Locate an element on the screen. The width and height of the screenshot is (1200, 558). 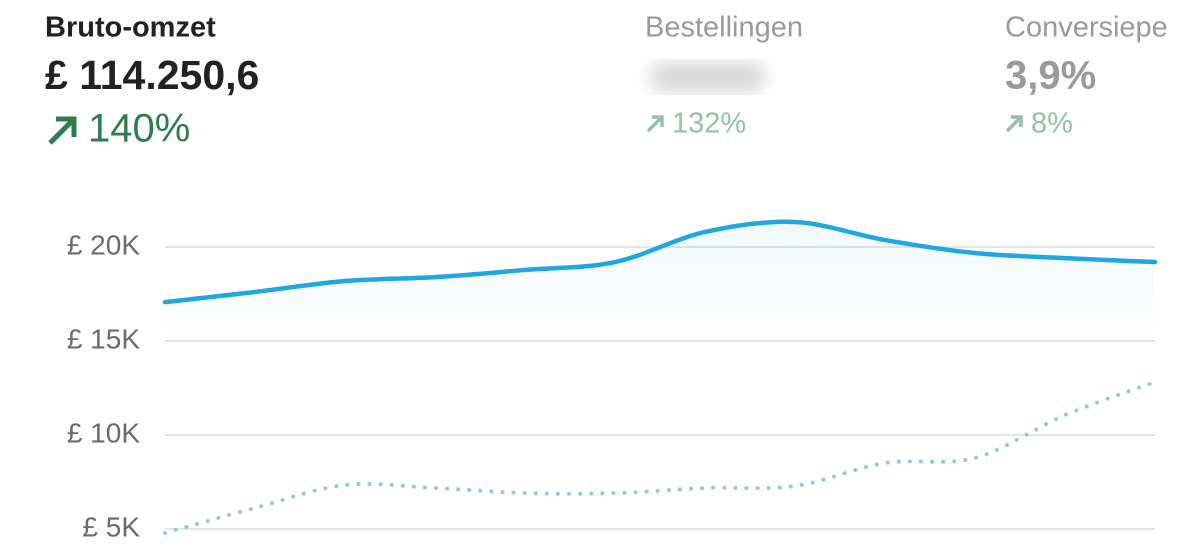
y-tick-label: £ 5K is located at coordinates (111, 526).